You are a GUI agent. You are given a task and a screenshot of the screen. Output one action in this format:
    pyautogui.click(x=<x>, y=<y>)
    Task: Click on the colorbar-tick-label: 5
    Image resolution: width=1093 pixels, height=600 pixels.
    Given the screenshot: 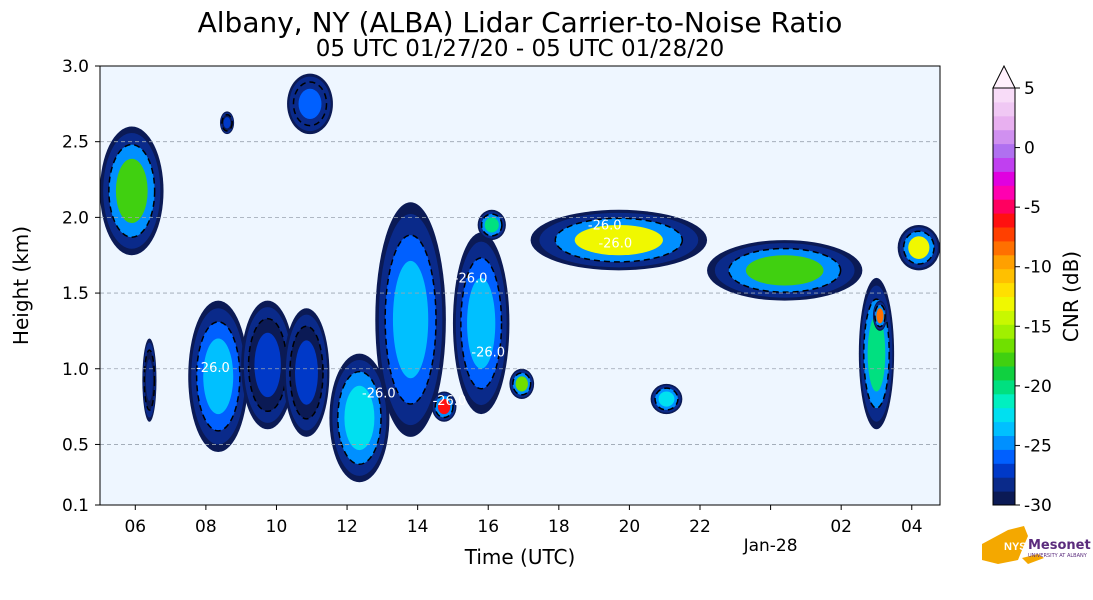 What is the action you would take?
    pyautogui.click(x=1029, y=89)
    